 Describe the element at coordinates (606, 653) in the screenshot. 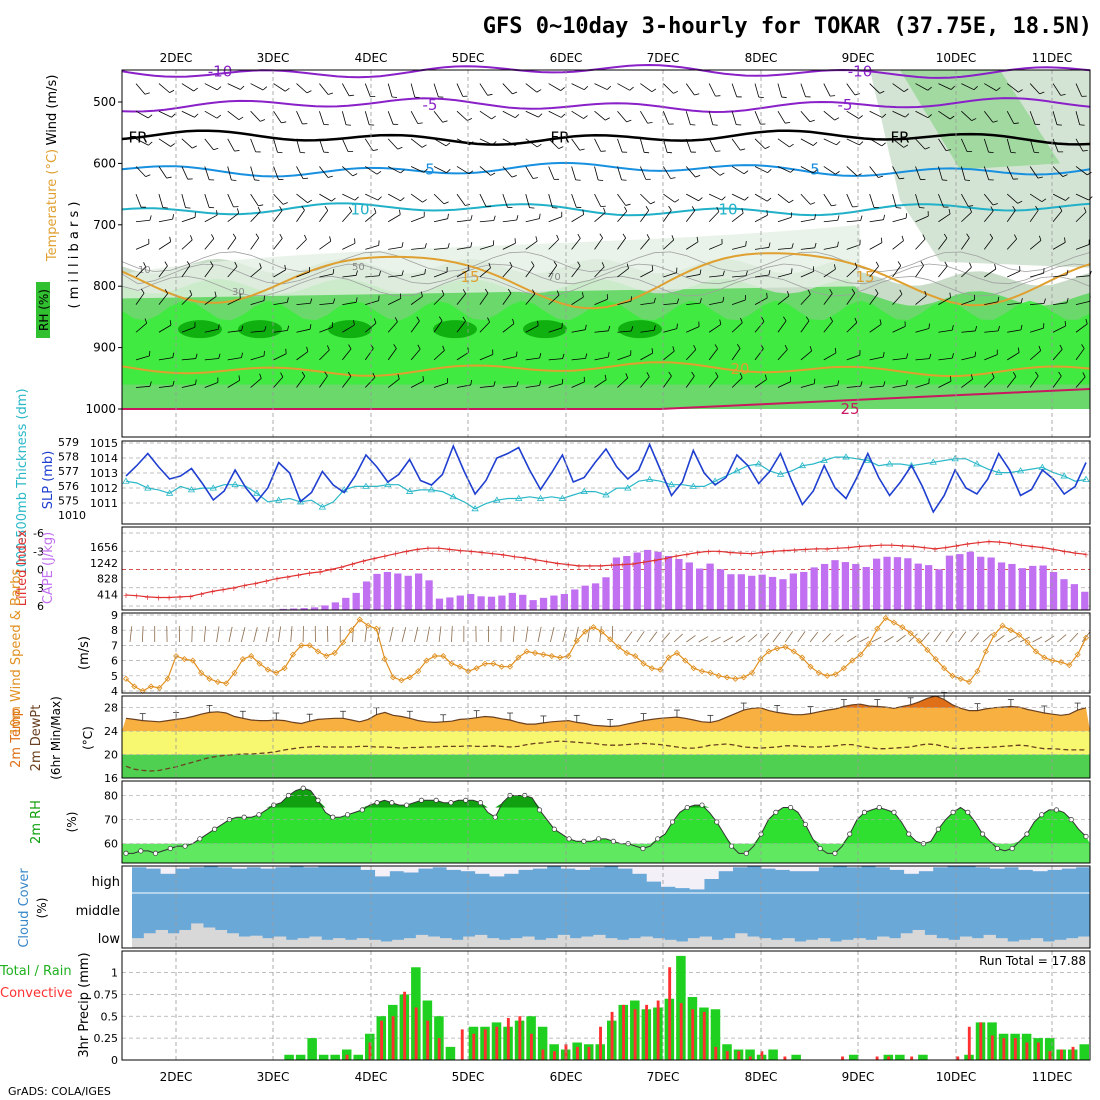

I see `panel-frame-wind` at that location.